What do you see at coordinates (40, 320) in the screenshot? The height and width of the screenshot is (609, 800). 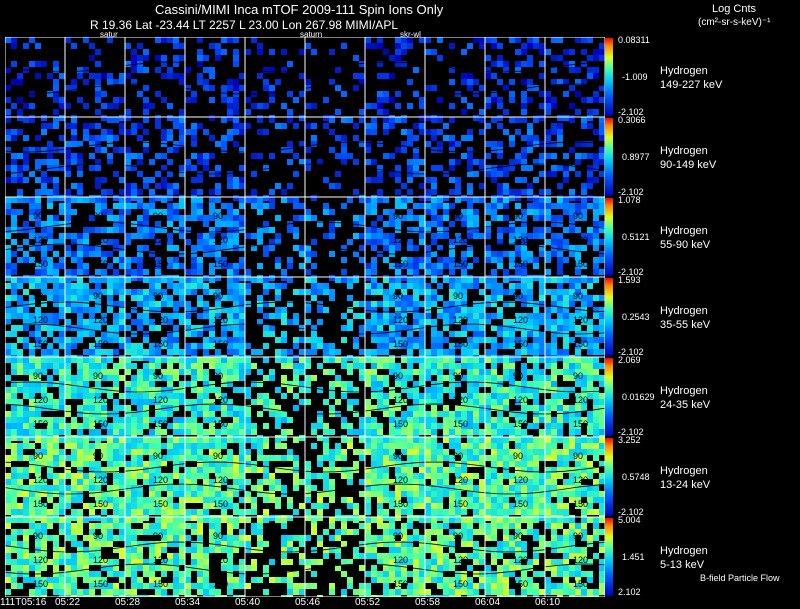 I see `pitch-angle-label: 120` at bounding box center [40, 320].